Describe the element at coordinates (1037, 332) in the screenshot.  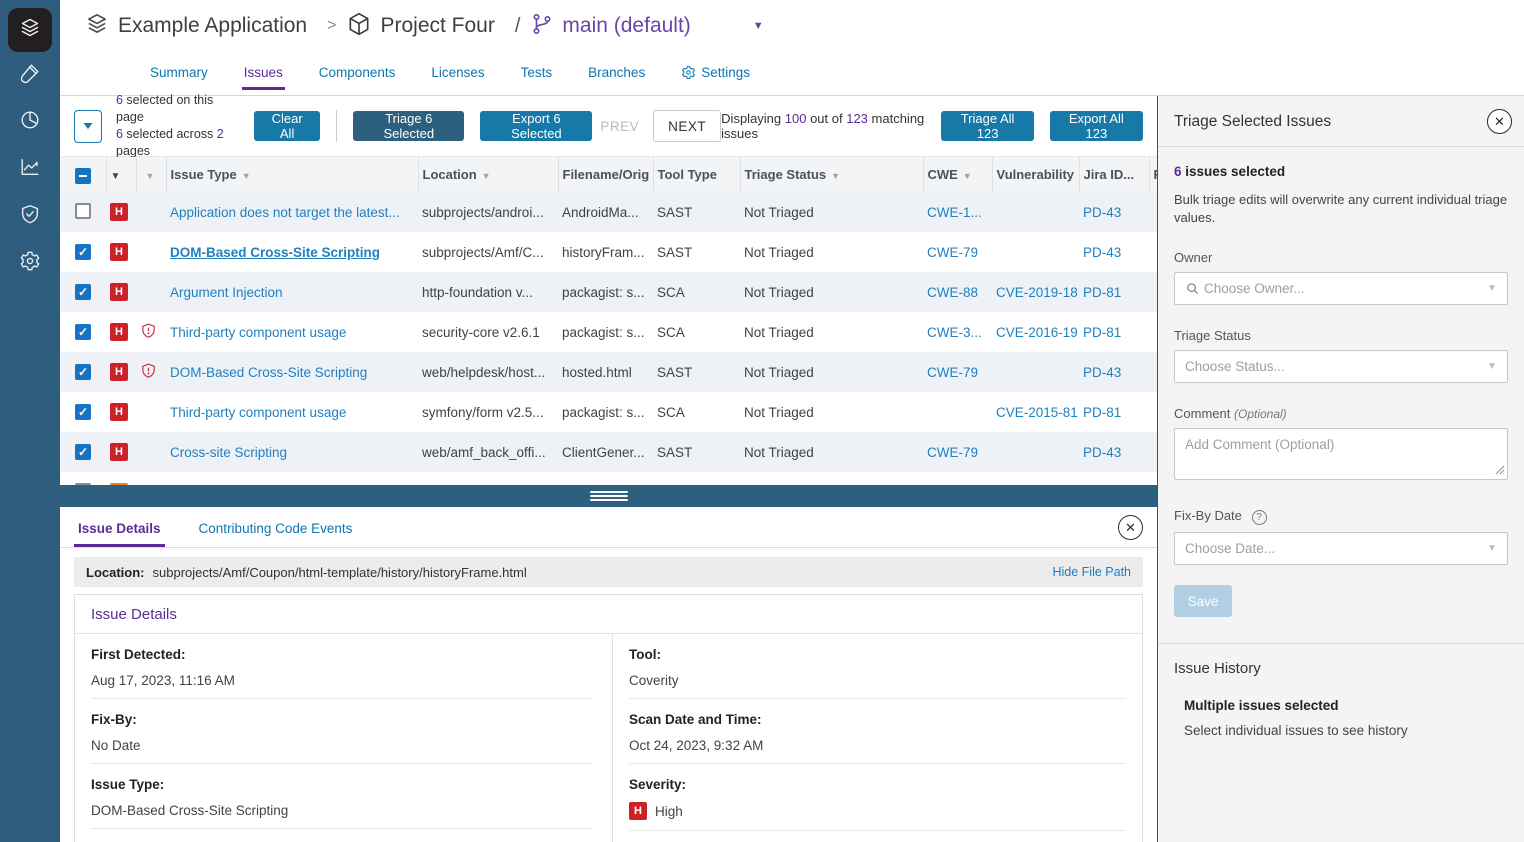
I see `cve-link: CVE-2016-19` at that location.